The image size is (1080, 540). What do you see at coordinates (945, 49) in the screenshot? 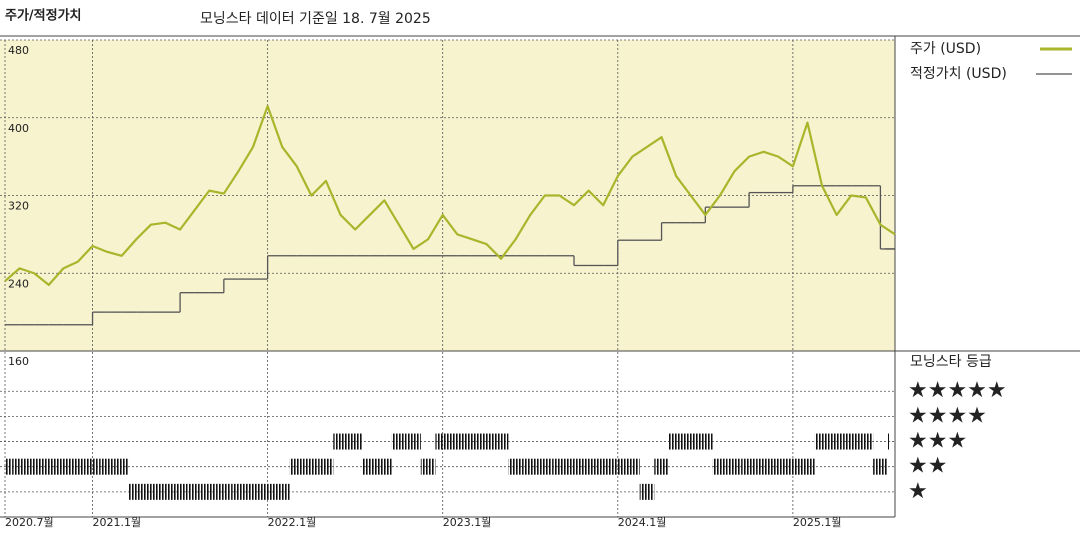
I see `legend-label: 주가 (USD)` at bounding box center [945, 49].